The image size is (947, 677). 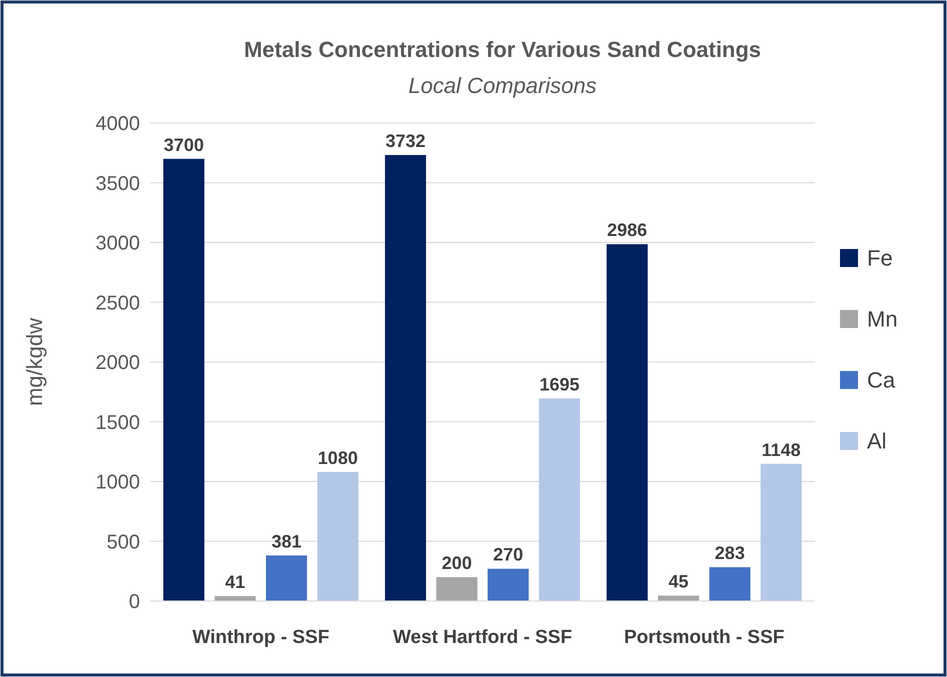 What do you see at coordinates (503, 49) in the screenshot?
I see `chart-title: Metals Concentrations for Various Sand Coatings` at bounding box center [503, 49].